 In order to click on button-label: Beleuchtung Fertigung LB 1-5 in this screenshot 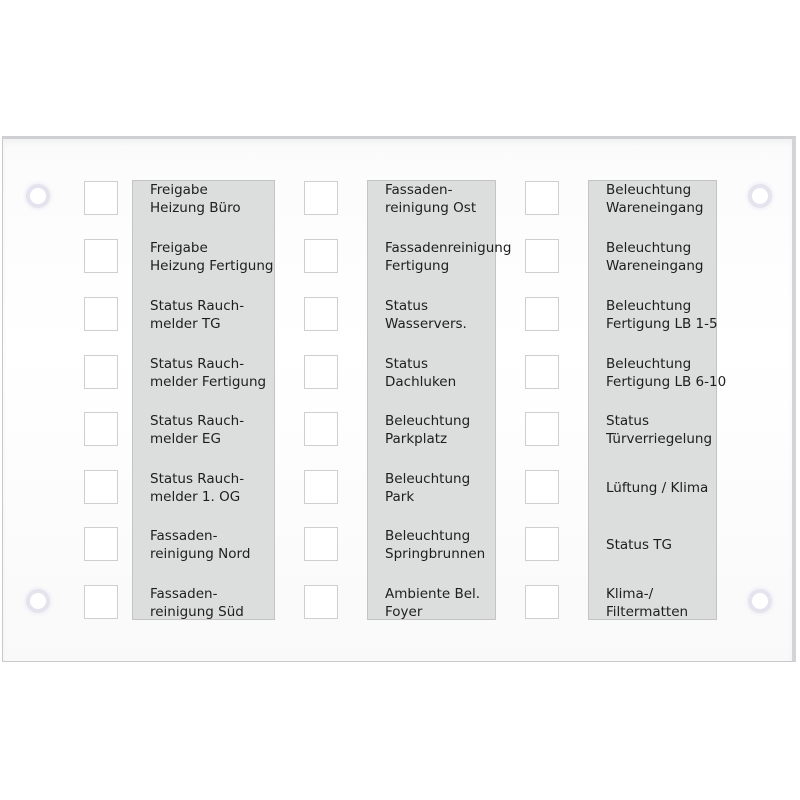, I will do `click(662, 315)`.